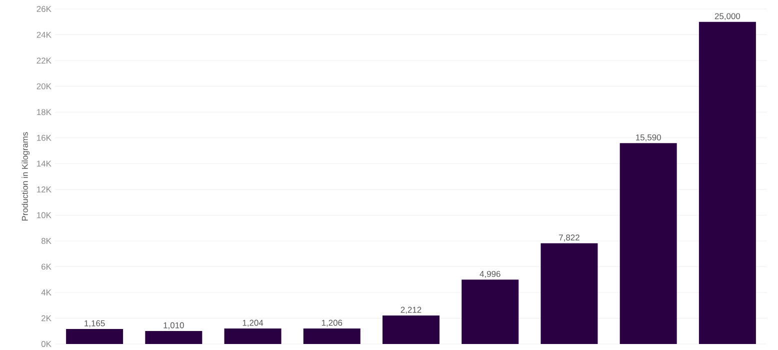  What do you see at coordinates (411, 310) in the screenshot?
I see `data-label: 2,212` at bounding box center [411, 310].